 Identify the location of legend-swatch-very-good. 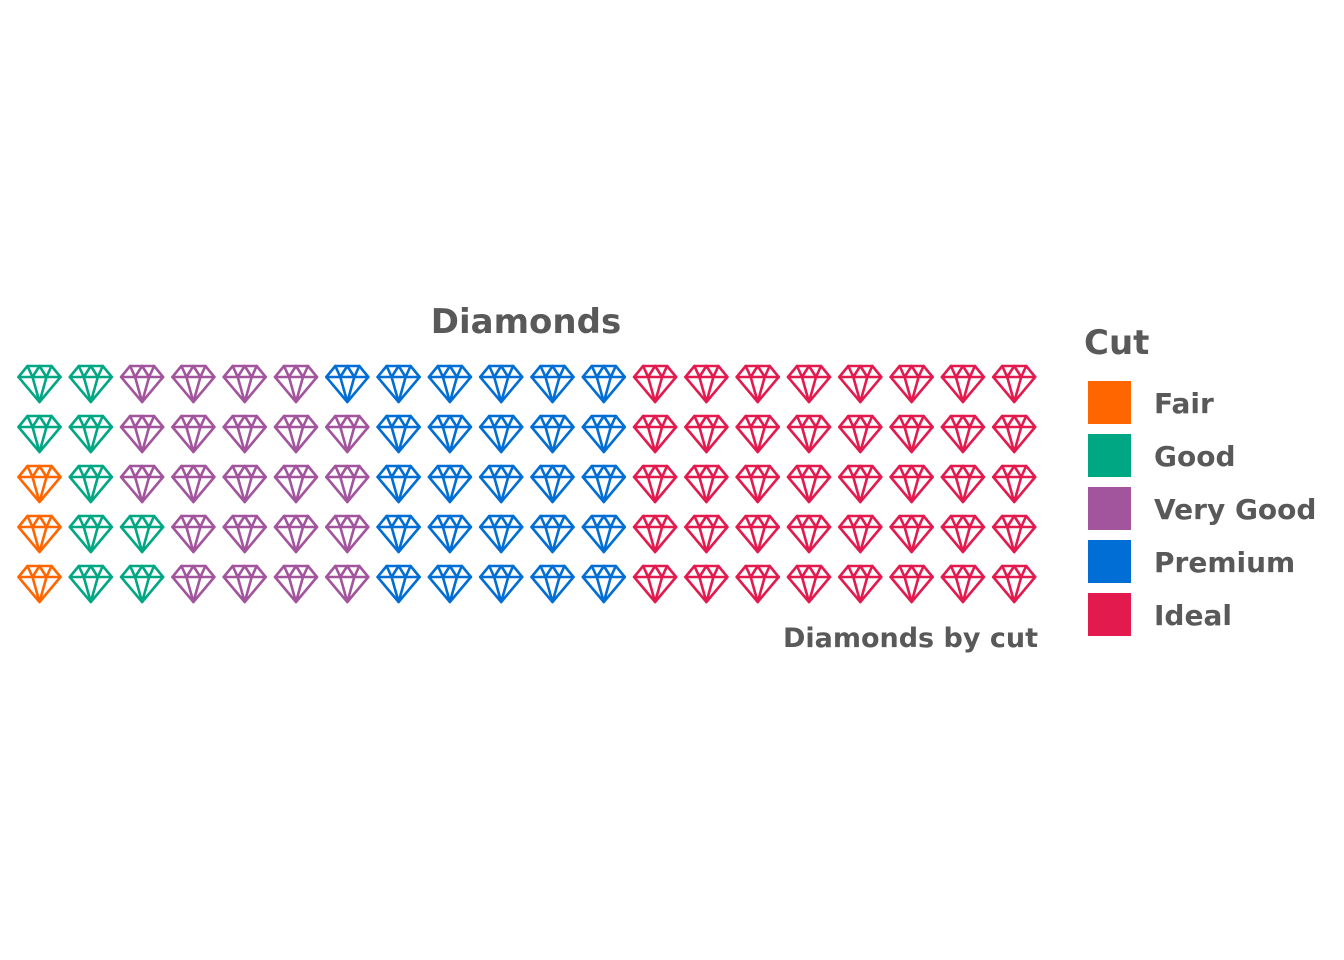
(1109, 508).